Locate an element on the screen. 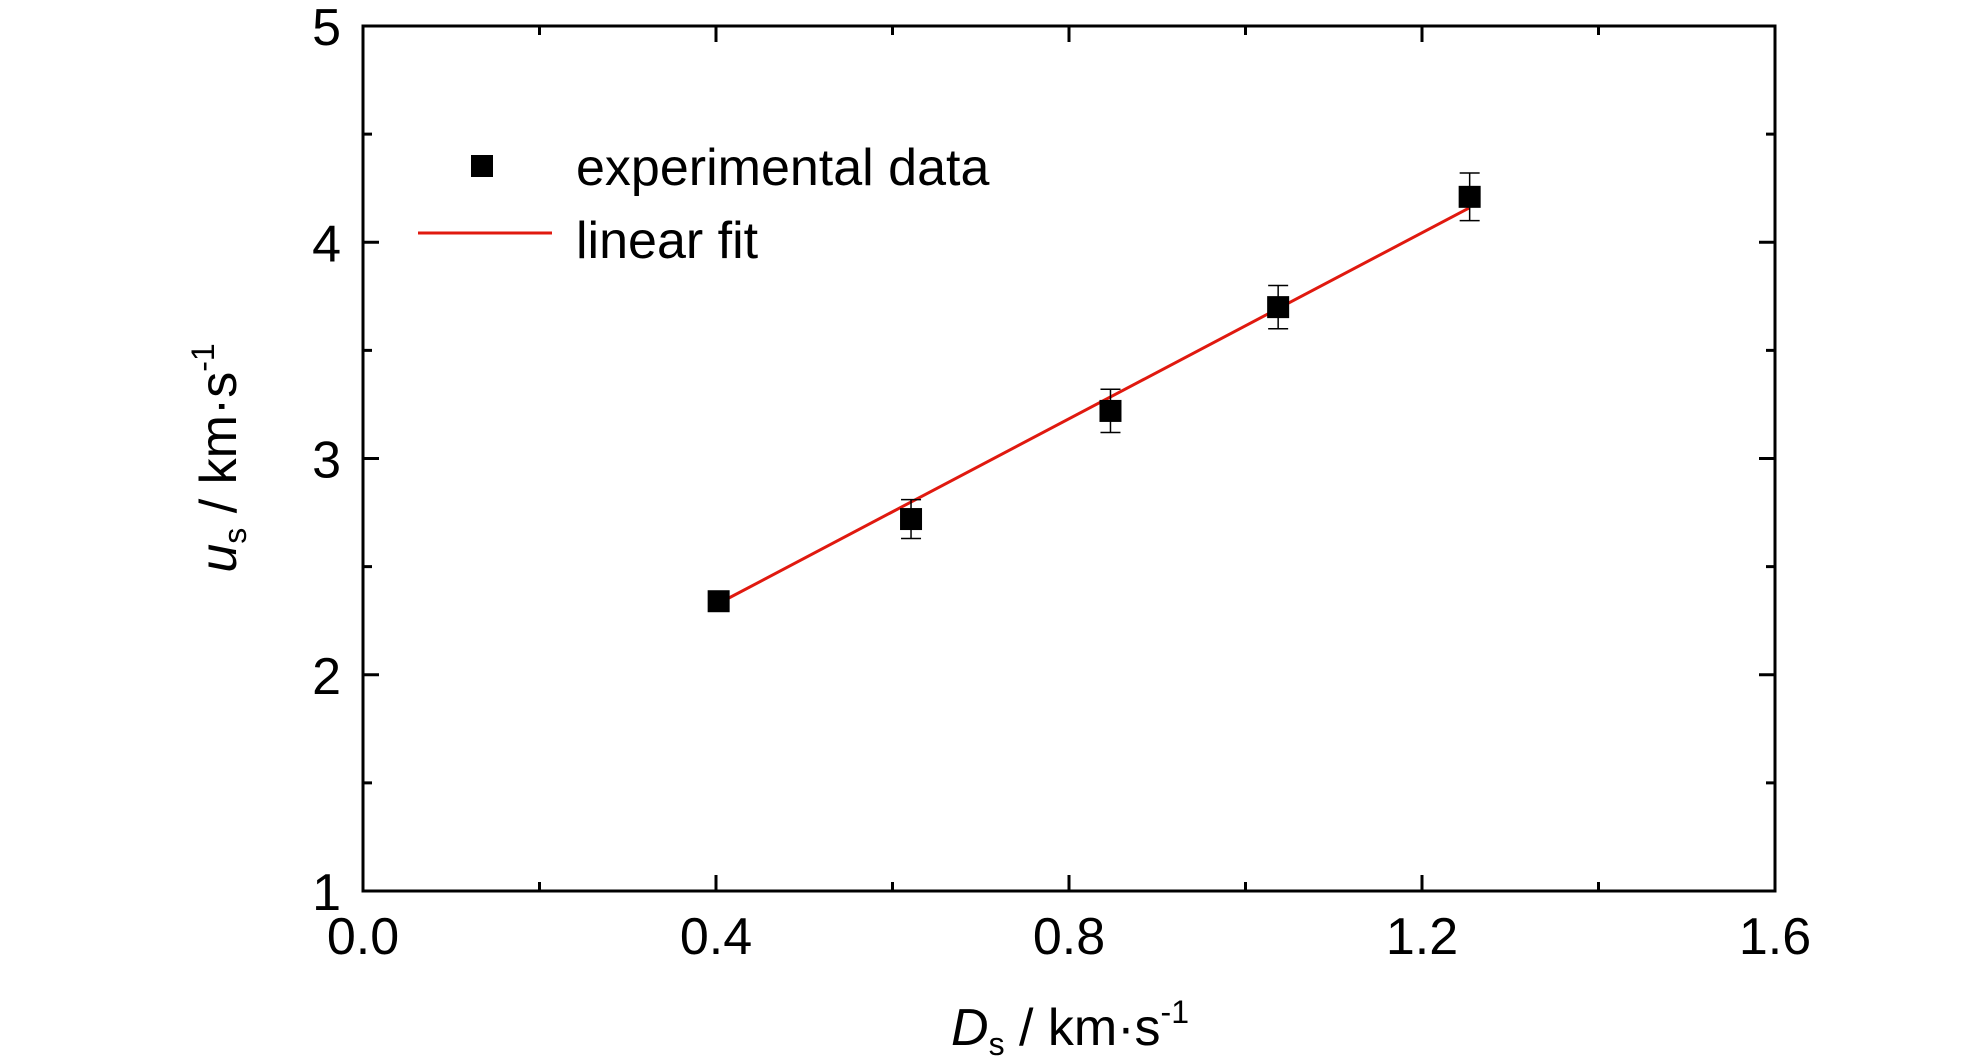 Image resolution: width=1984 pixels, height=1063 pixels. y-tick-label: 3 is located at coordinates (326, 461).